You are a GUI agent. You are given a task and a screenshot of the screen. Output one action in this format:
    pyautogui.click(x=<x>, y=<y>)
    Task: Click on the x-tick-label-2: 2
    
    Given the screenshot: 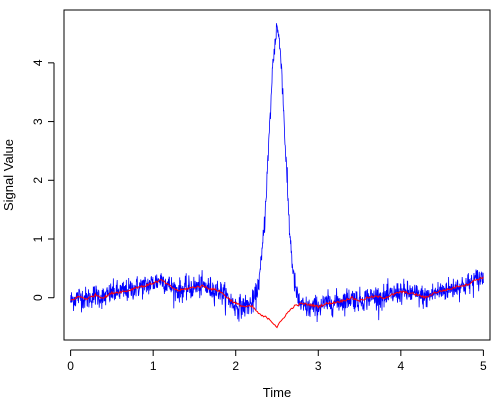 What is the action you would take?
    pyautogui.click(x=235, y=366)
    